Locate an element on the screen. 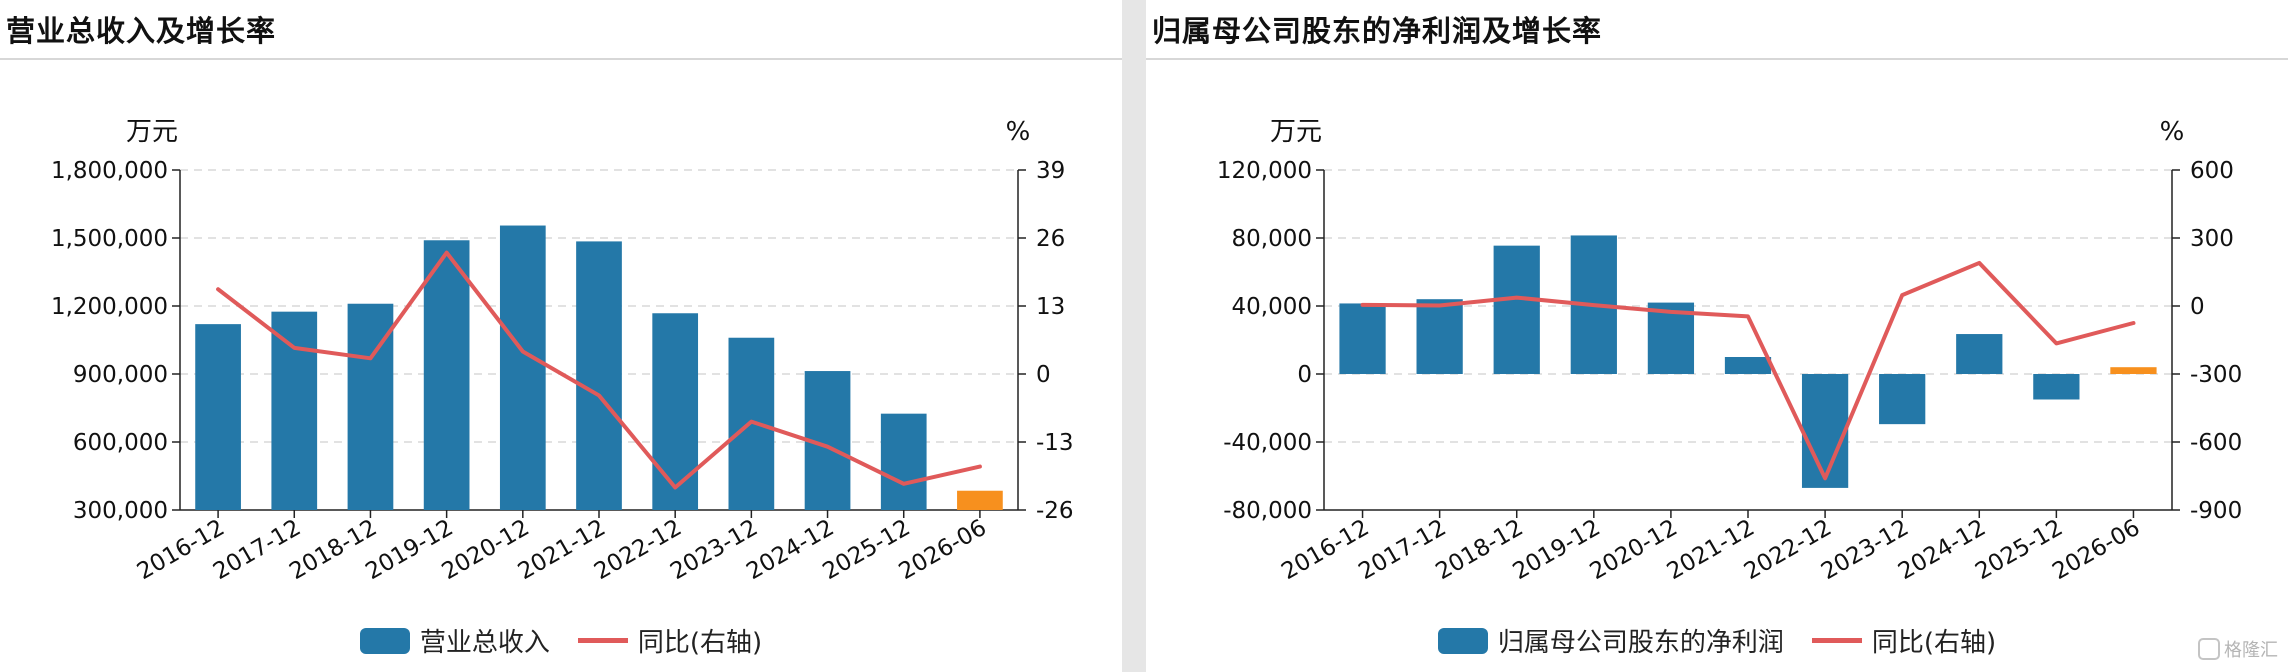 The width and height of the screenshot is (2288, 672). y-tick-label: 80,000 is located at coordinates (1272, 239).